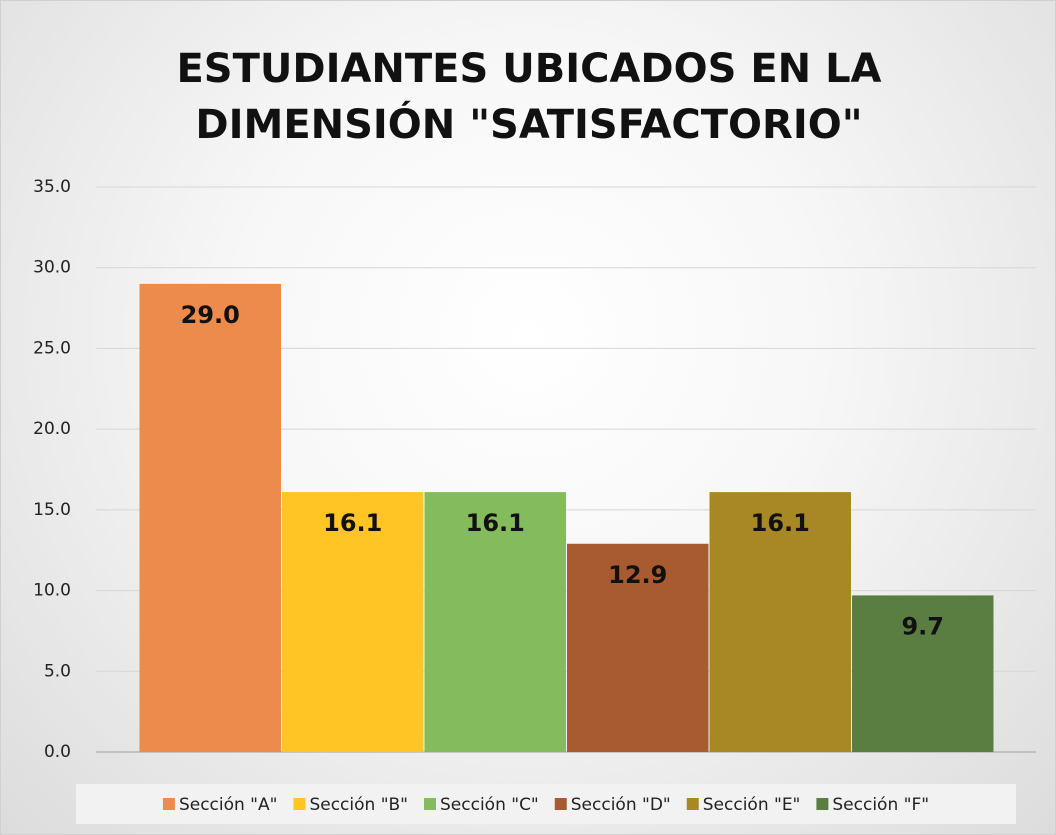 The image size is (1056, 835). I want to click on value-label: 12.9, so click(637, 575).